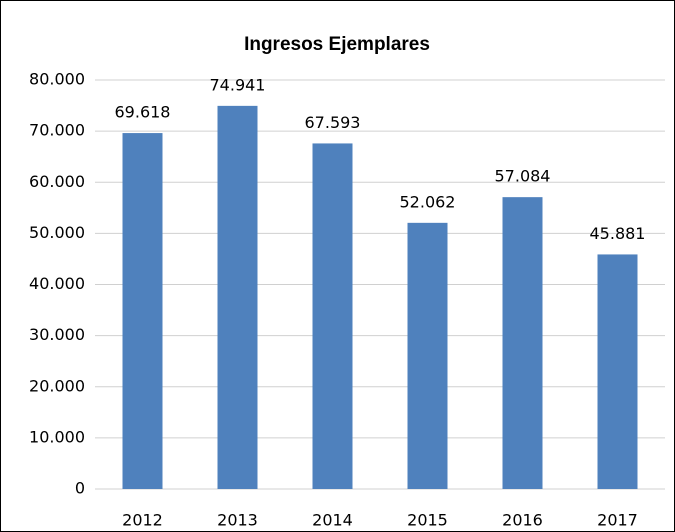 This screenshot has width=675, height=532. What do you see at coordinates (428, 201) in the screenshot?
I see `data-label: 52.062` at bounding box center [428, 201].